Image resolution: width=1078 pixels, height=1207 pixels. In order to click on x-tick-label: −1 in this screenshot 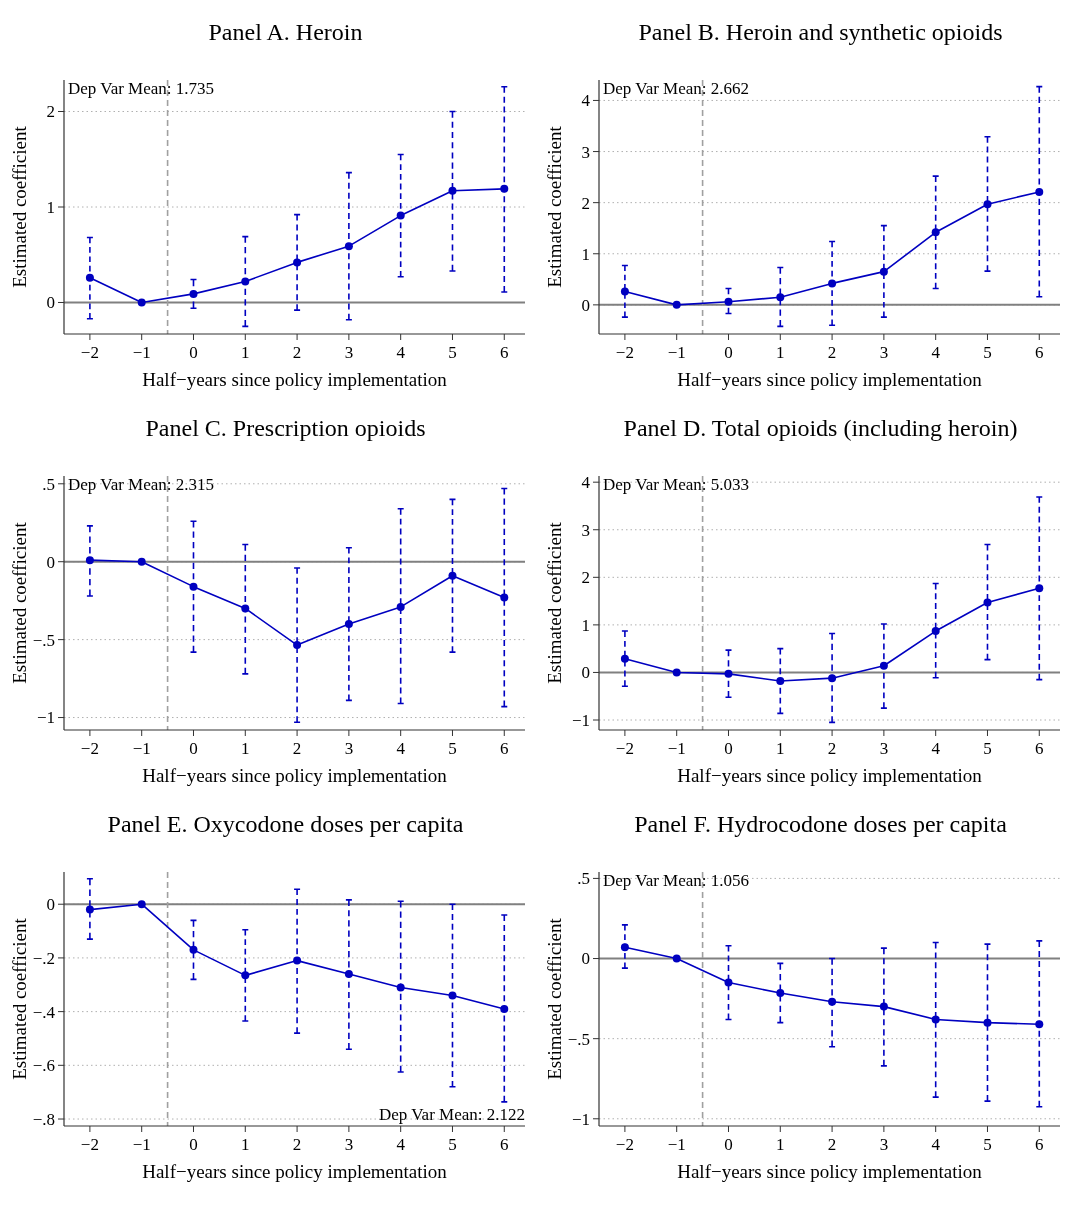, I will do `click(676, 748)`.